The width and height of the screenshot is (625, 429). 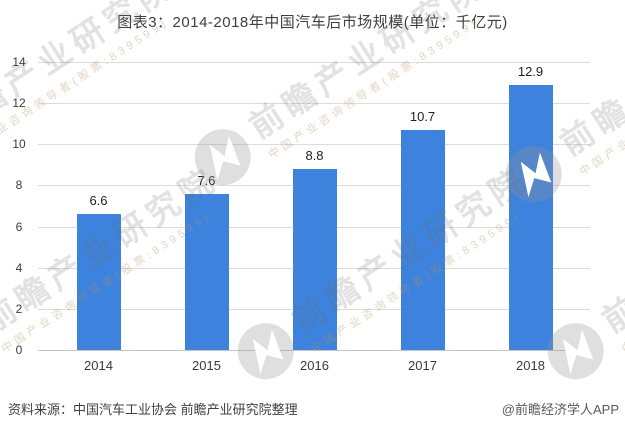 I want to click on bar-2018, so click(x=530, y=217).